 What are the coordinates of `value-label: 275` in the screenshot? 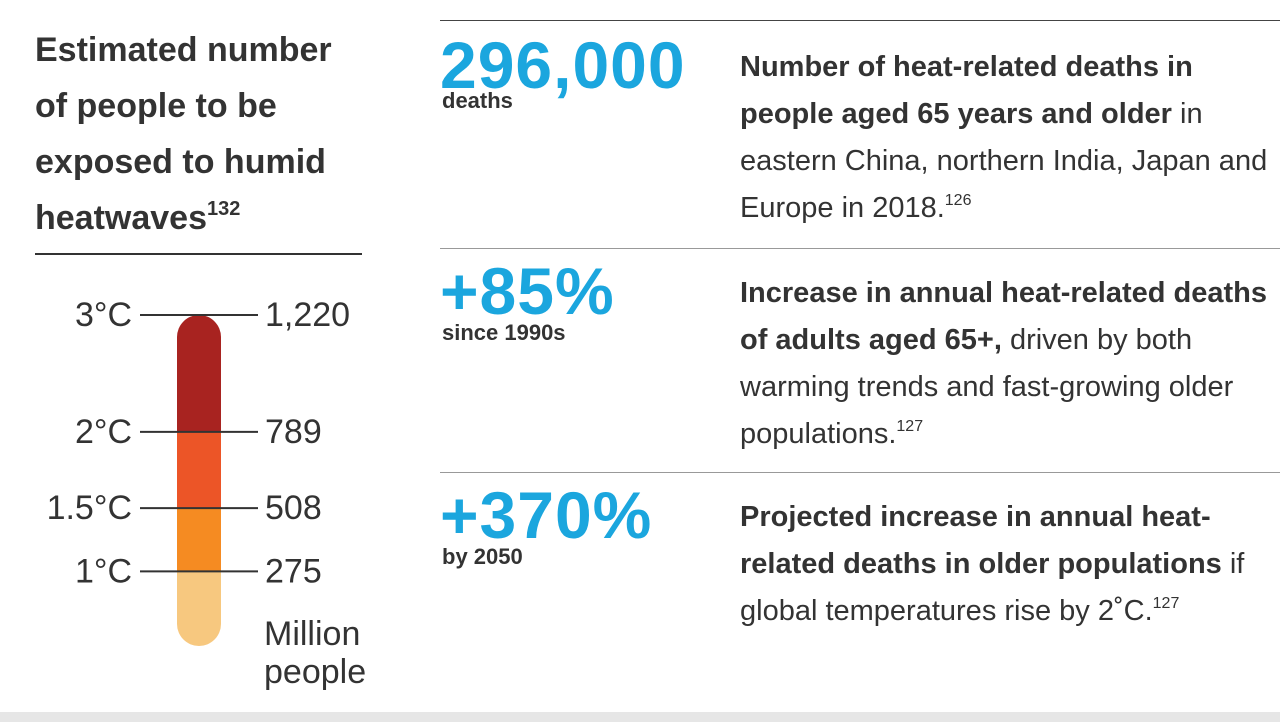 It's located at (293, 571).